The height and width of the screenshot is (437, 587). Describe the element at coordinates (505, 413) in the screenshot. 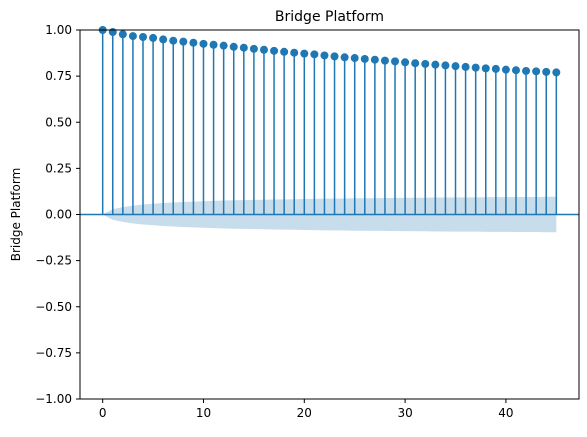

I see `x-tick-label: 40` at that location.